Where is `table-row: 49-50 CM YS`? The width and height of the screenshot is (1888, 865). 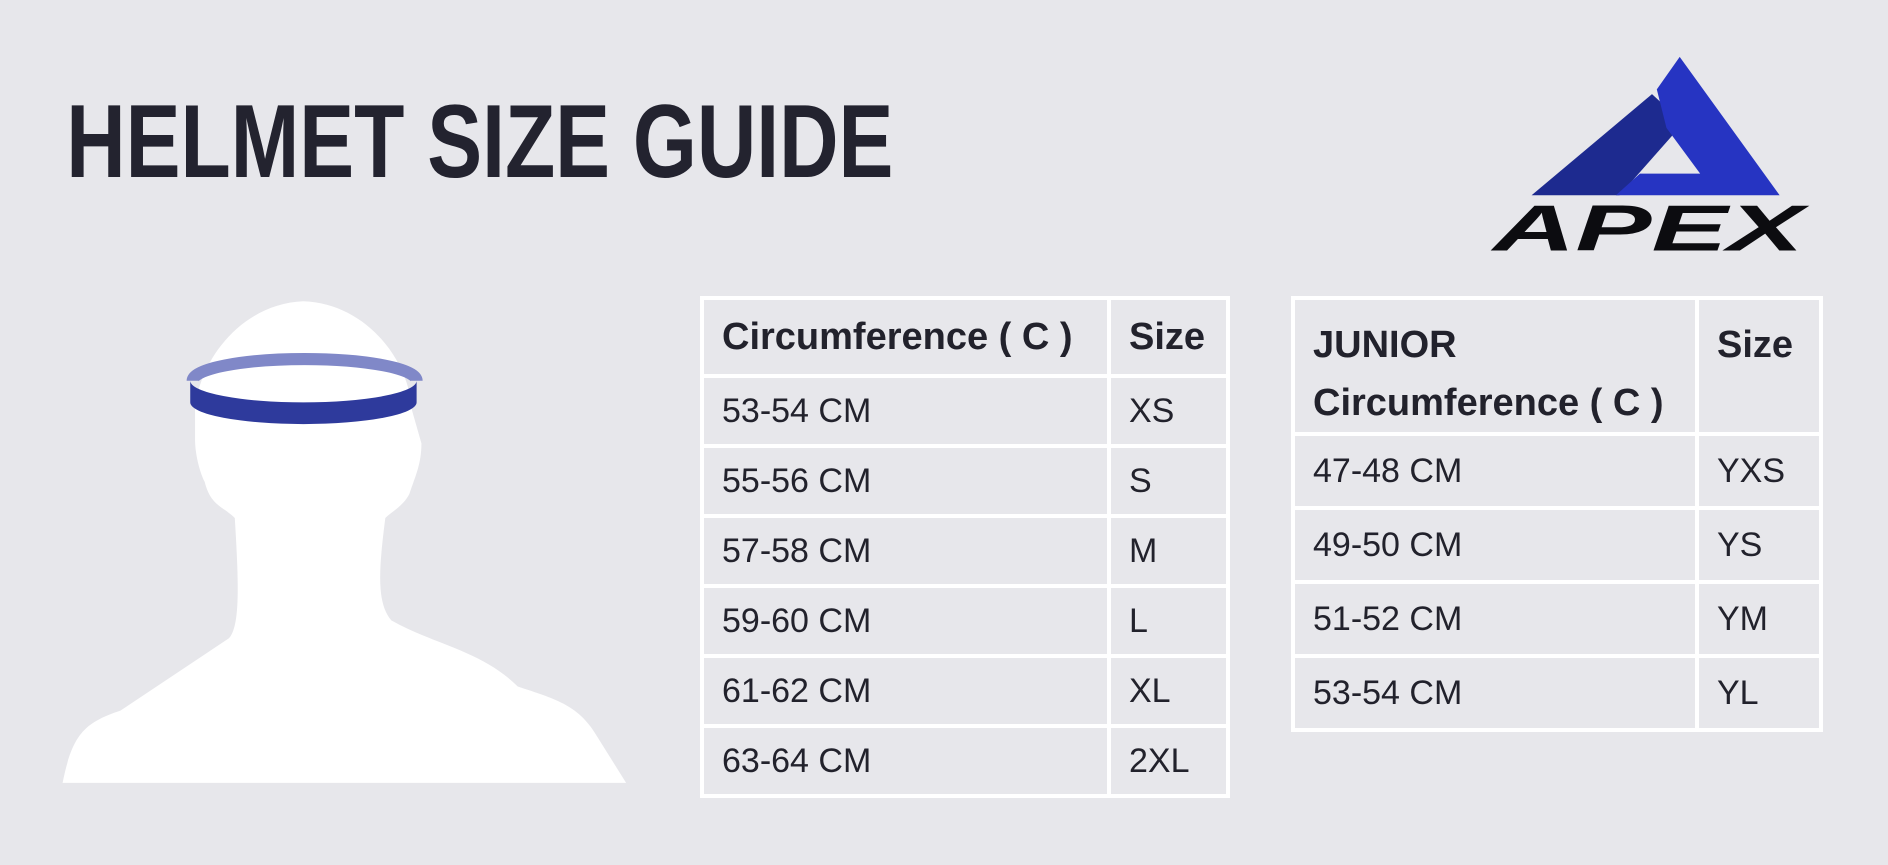
table-row: 49-50 CM YS is located at coordinates (1557, 545).